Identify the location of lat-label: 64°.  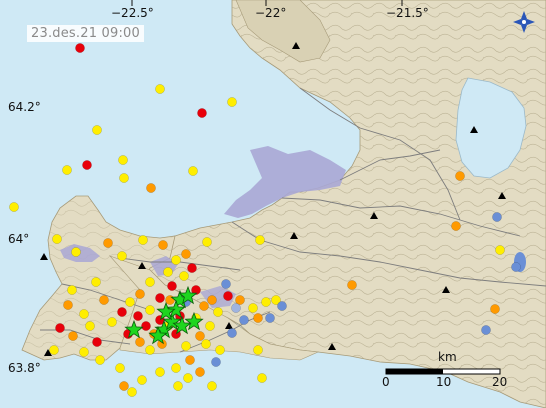
(18, 239).